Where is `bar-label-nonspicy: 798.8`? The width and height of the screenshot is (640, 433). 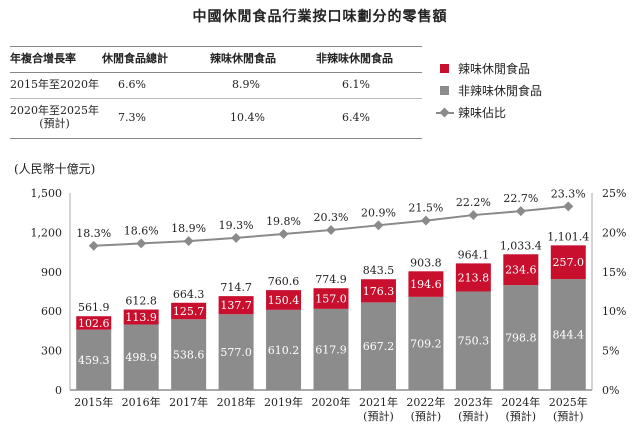
bar-label-nonspicy: 798.8 is located at coordinates (521, 338).